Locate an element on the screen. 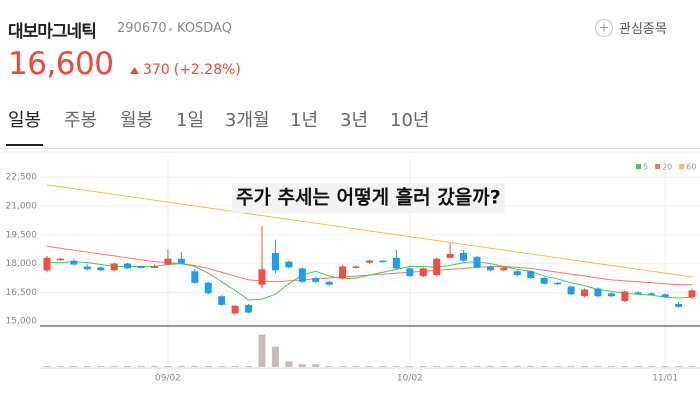  tab: 3년 is located at coordinates (354, 120).